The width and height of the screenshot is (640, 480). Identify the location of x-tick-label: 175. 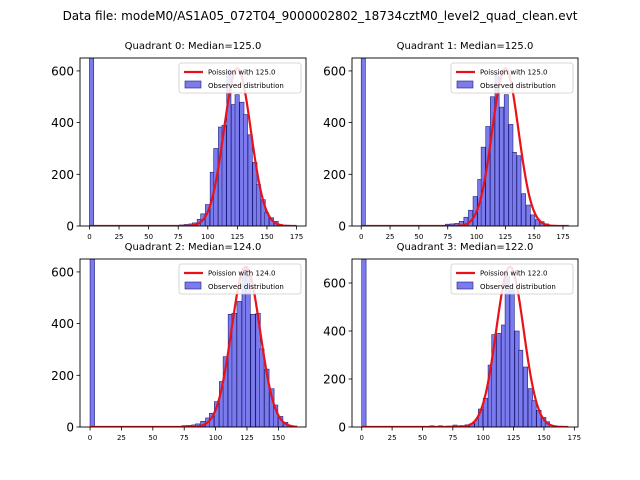
(296, 237).